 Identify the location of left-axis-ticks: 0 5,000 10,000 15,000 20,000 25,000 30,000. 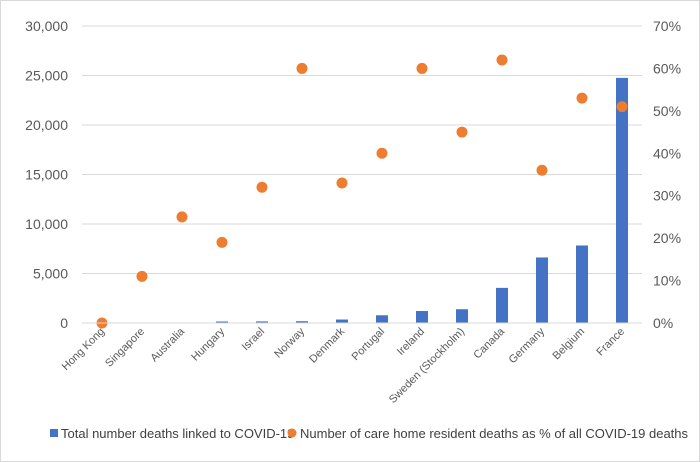
(46, 174).